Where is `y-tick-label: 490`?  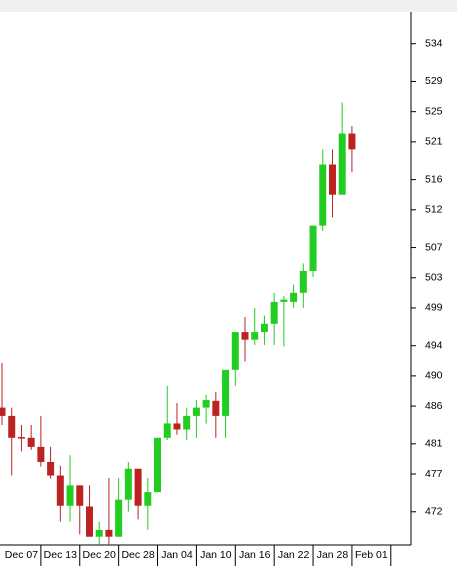 y-tick-label: 490 is located at coordinates (434, 376).